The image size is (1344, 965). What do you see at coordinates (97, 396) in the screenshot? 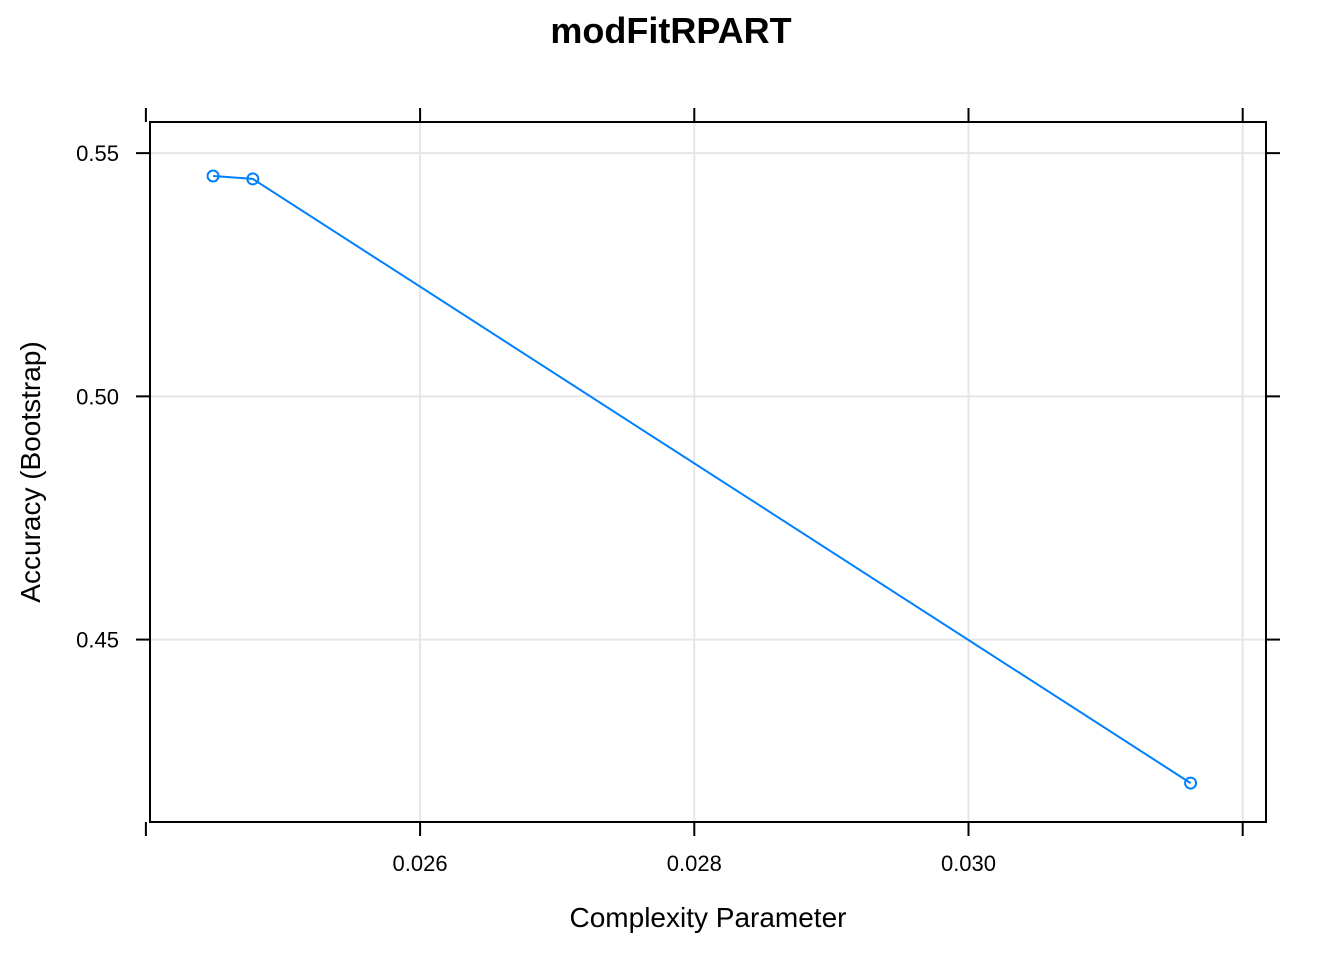
I see `y-tick-label: 0.50` at bounding box center [97, 396].